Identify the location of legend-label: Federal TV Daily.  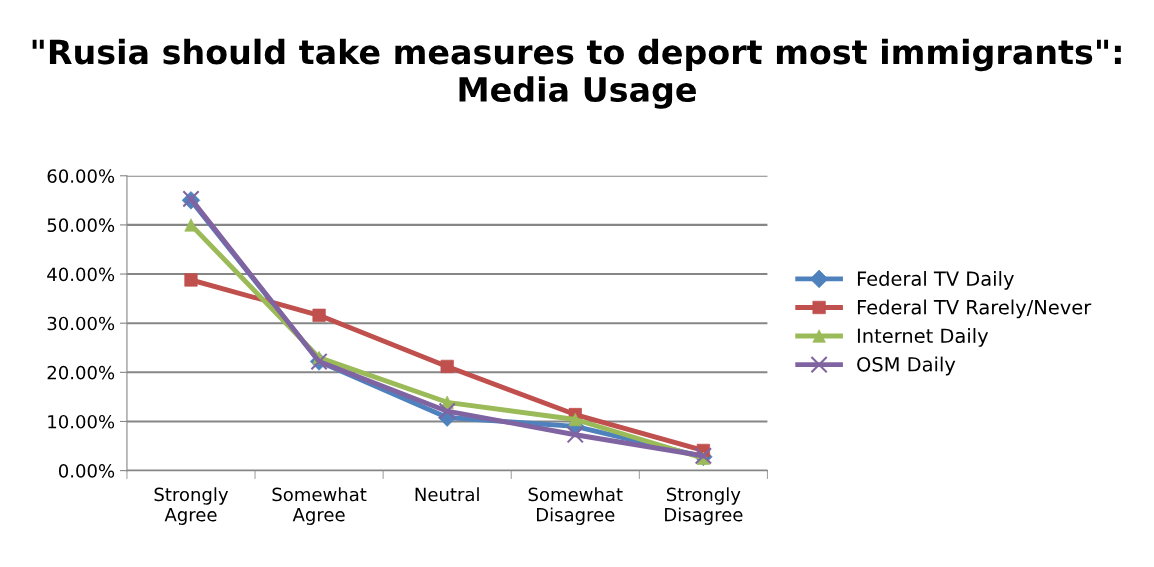
(935, 280).